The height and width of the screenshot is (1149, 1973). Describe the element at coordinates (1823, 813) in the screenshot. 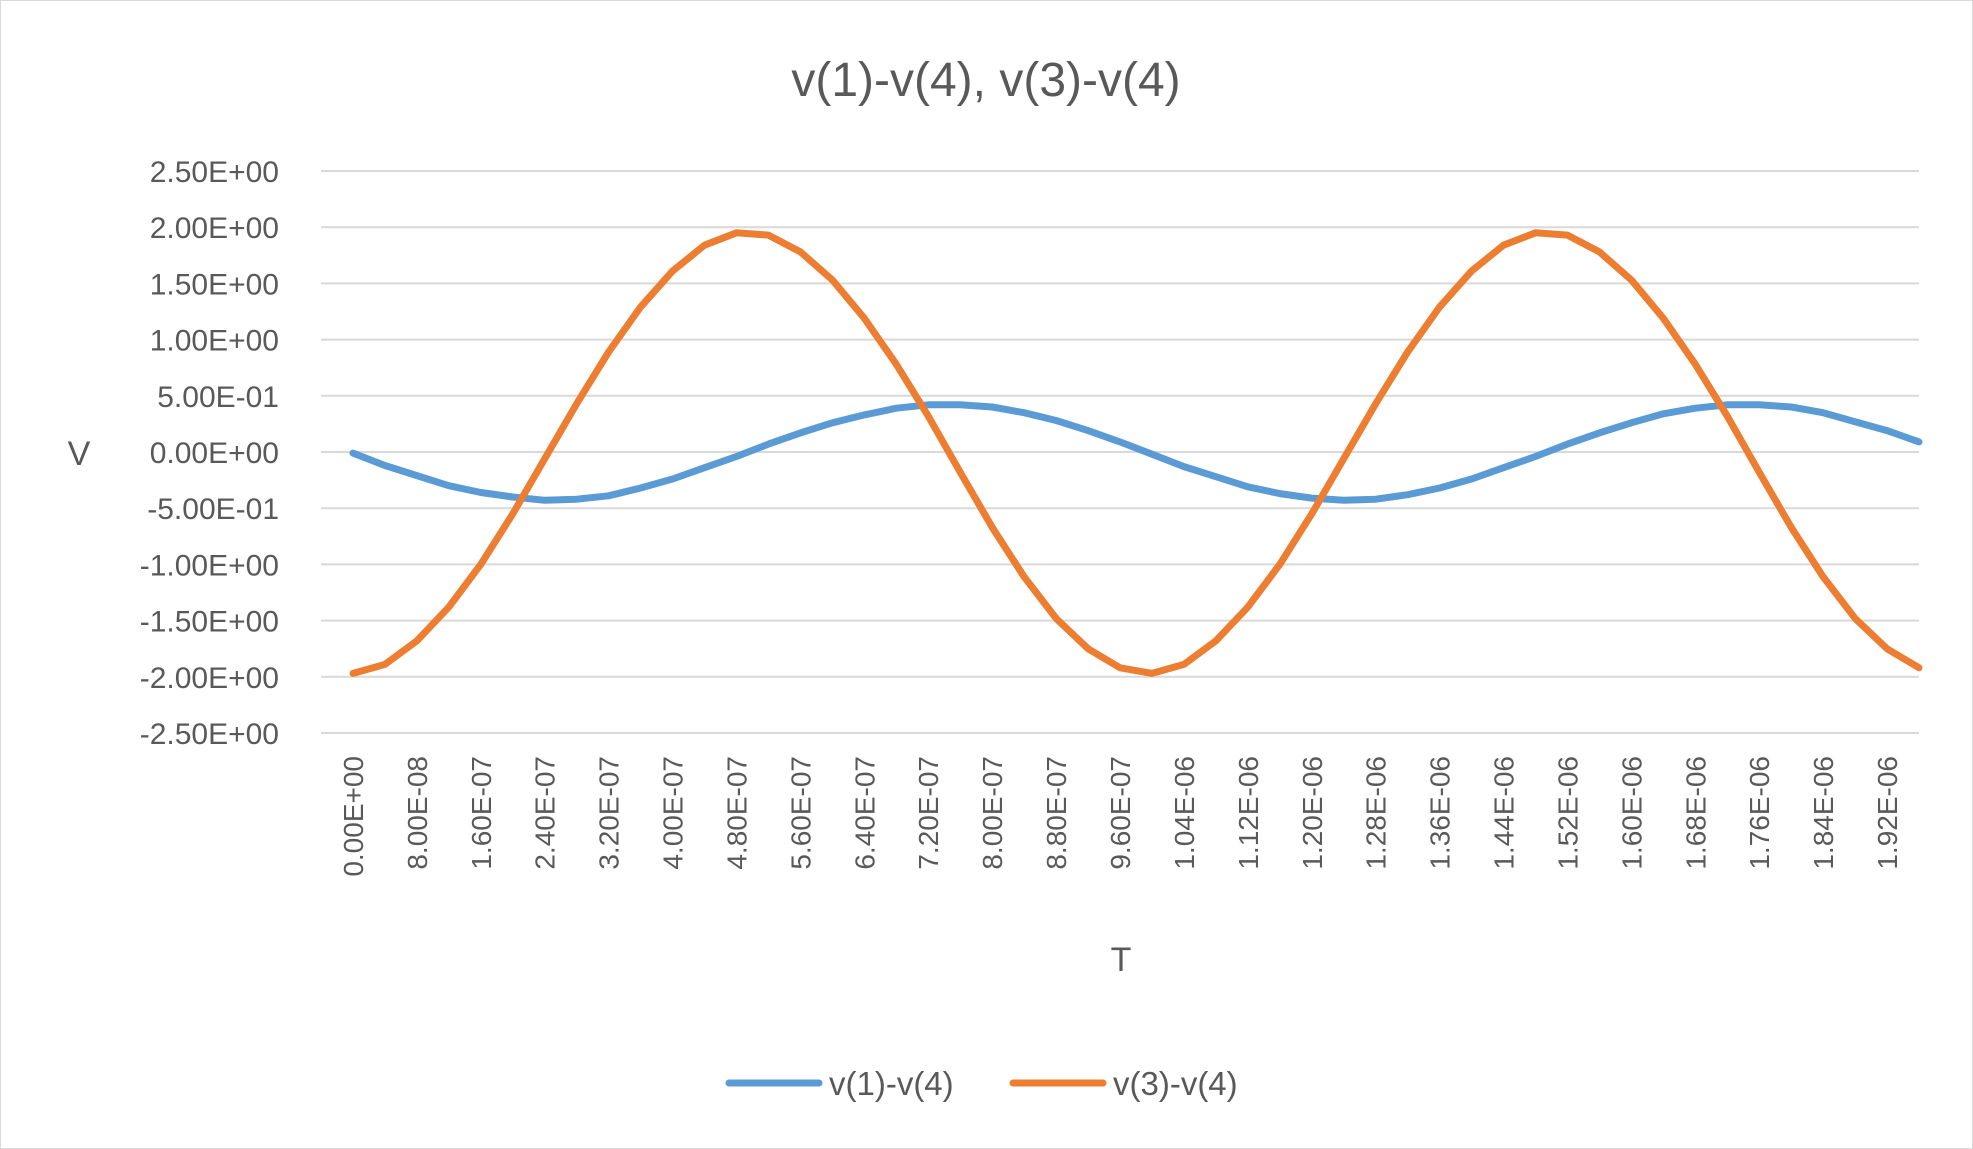

I see `x-tick-label: 1.84E-06` at that location.